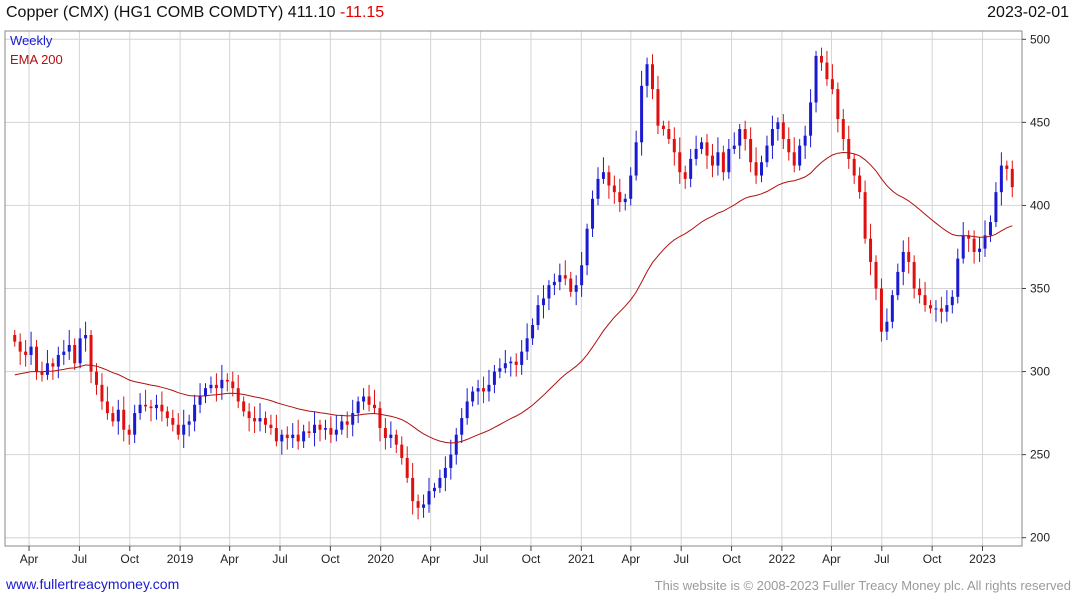  Describe the element at coordinates (171, 12) in the screenshot. I see `title-text: Copper (CMX) (HG1 COMB COMDTY) 411.10` at that location.